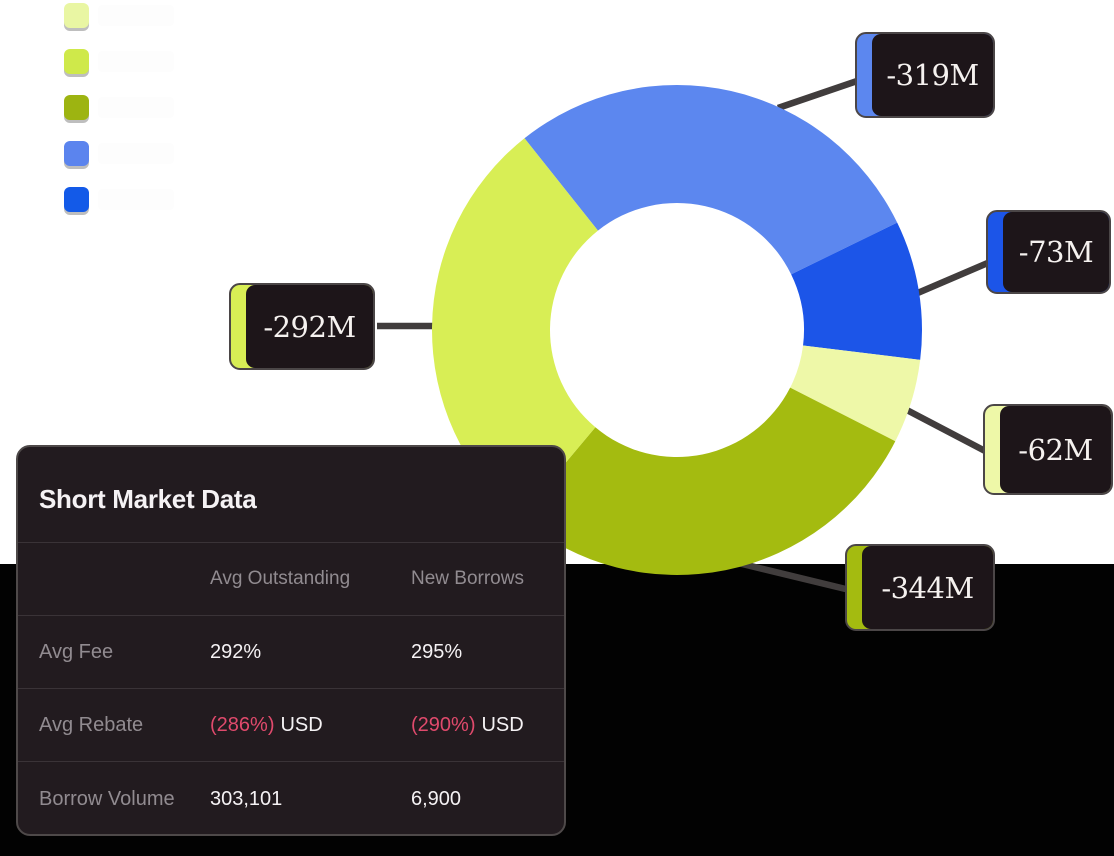 The height and width of the screenshot is (856, 1114). I want to click on callout-tag-73m: -73M, so click(1048, 252).